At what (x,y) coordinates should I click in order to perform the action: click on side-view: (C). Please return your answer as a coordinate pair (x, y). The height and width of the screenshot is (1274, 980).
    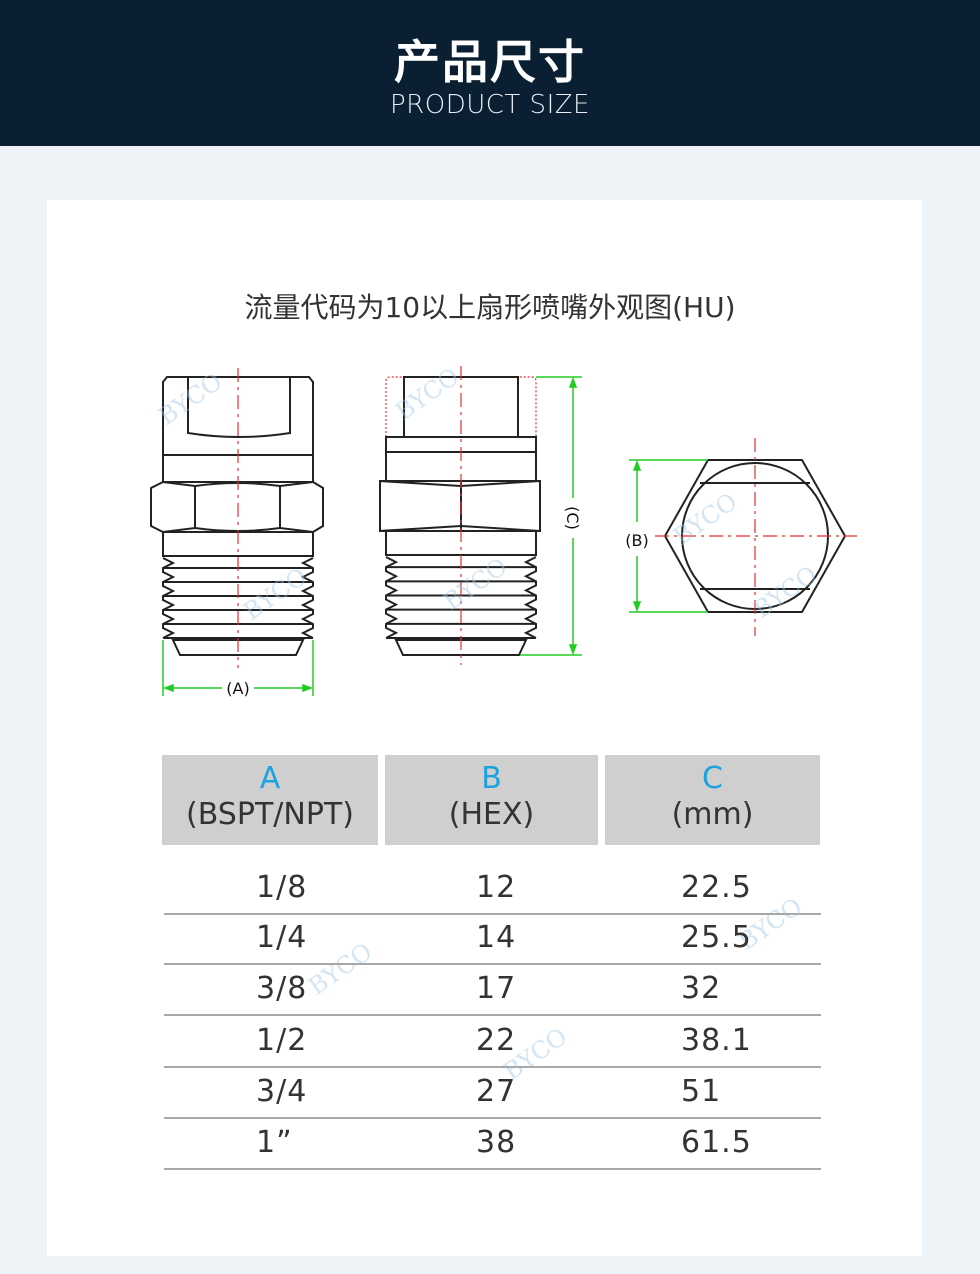
    Looking at the image, I should click on (480, 515).